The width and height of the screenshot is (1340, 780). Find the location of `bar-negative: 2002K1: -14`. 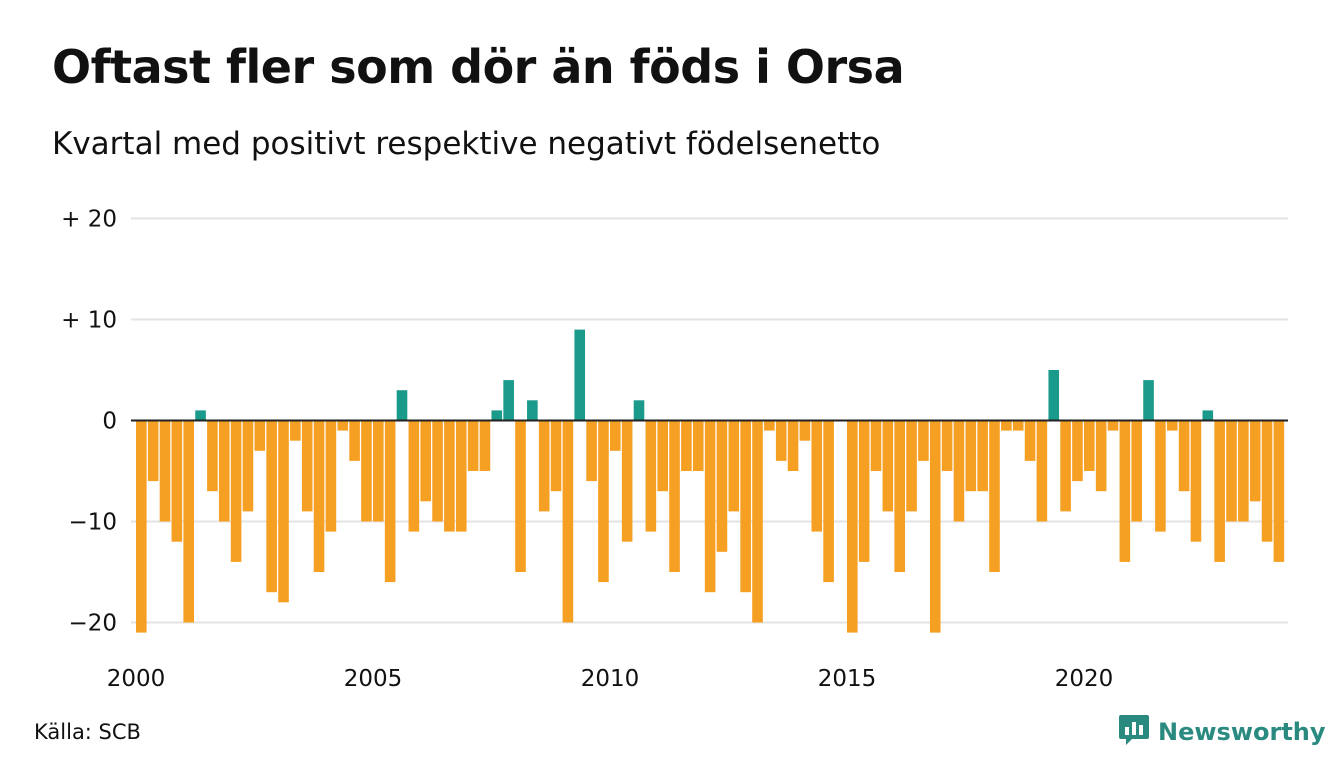

bar-negative: 2002K1: -14 is located at coordinates (236, 491).